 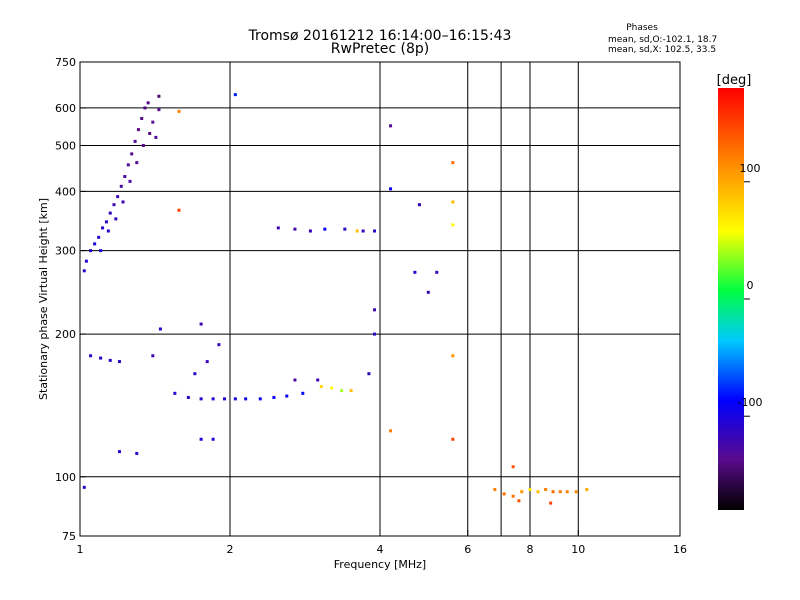 I want to click on y-tick-label: 200, so click(x=65, y=334).